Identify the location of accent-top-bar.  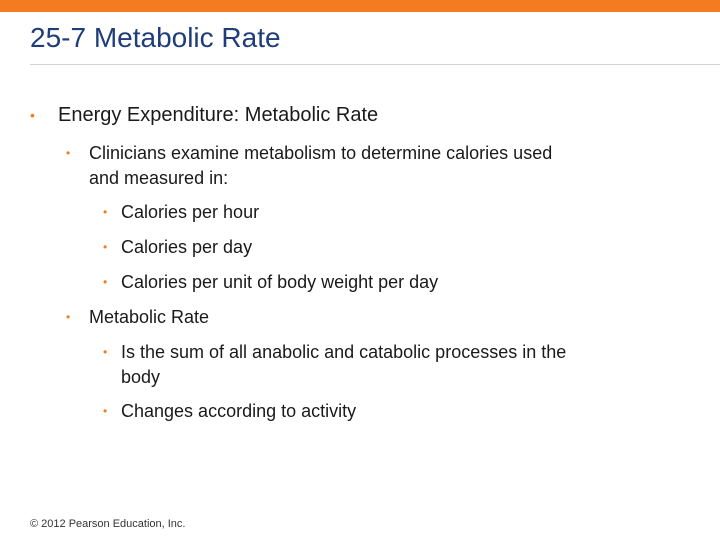
(360, 6).